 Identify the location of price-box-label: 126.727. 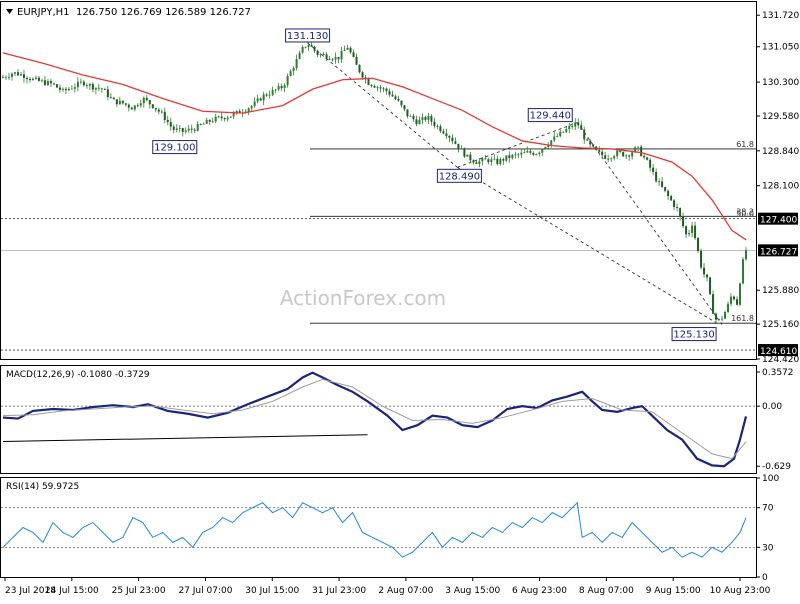
(778, 252).